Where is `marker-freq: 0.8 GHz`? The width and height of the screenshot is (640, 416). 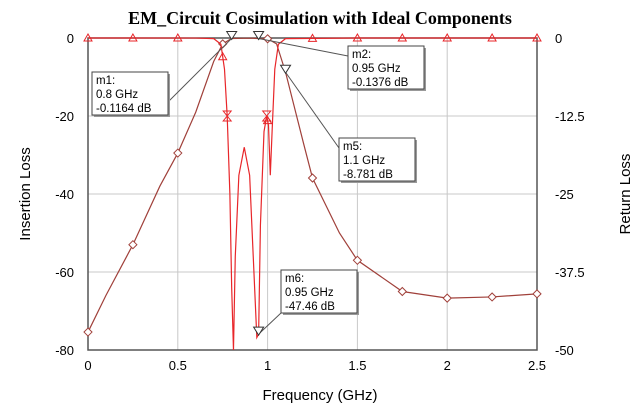
marker-freq: 0.8 GHz is located at coordinates (117, 95).